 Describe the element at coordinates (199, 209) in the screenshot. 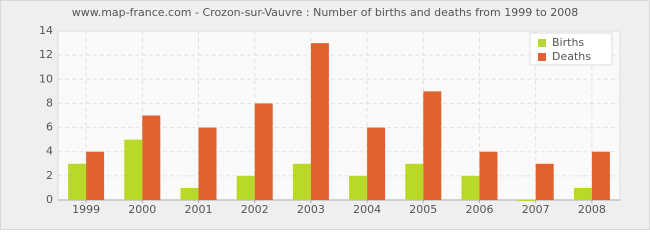

I see `x-tick-label: 2001` at that location.